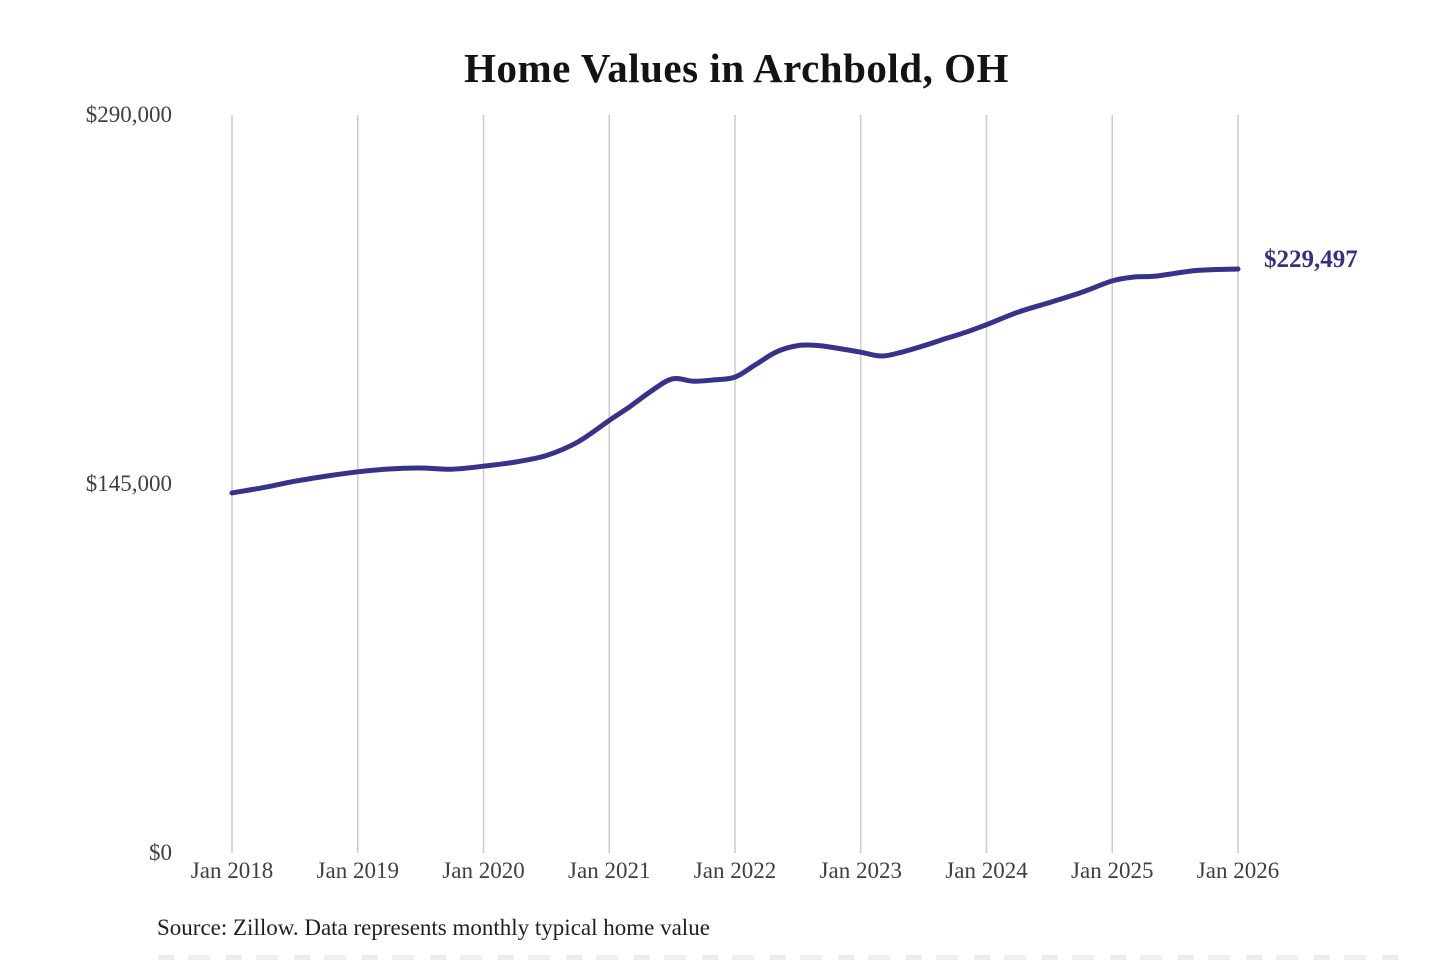  I want to click on latest-value-label: $229,497, so click(1311, 259).